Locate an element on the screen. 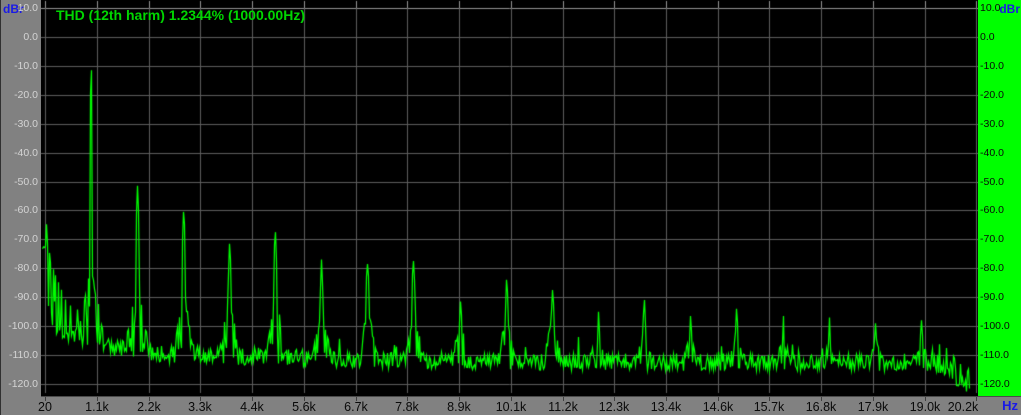  x-axis-tick-label: 7.8k is located at coordinates (407, 407).